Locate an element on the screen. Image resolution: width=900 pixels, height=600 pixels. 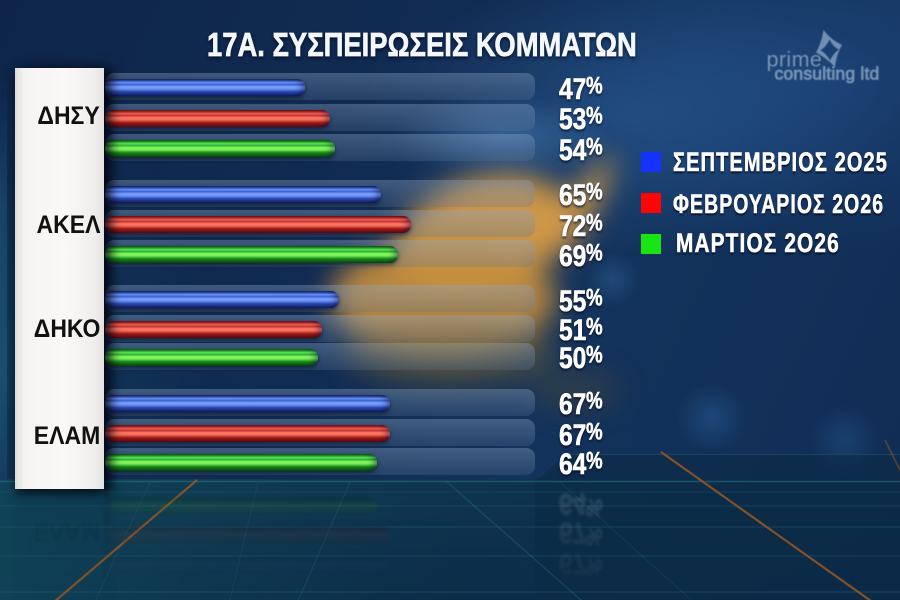
svg-text: prime is located at coordinates (795, 60).